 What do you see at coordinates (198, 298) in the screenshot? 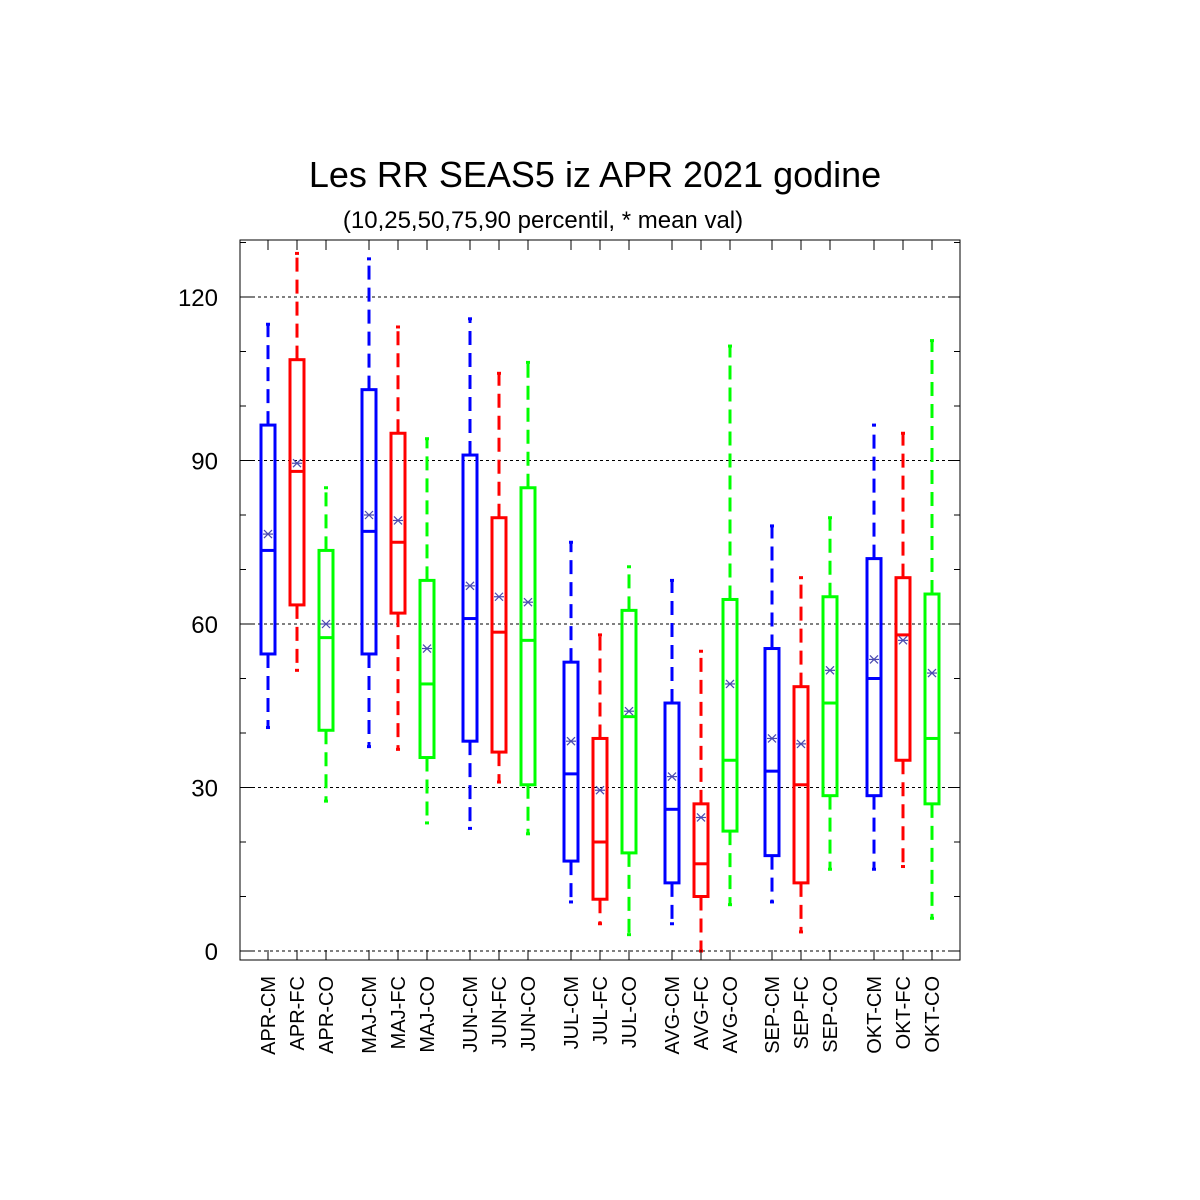
I see `y-tick-label: 120` at bounding box center [198, 298].